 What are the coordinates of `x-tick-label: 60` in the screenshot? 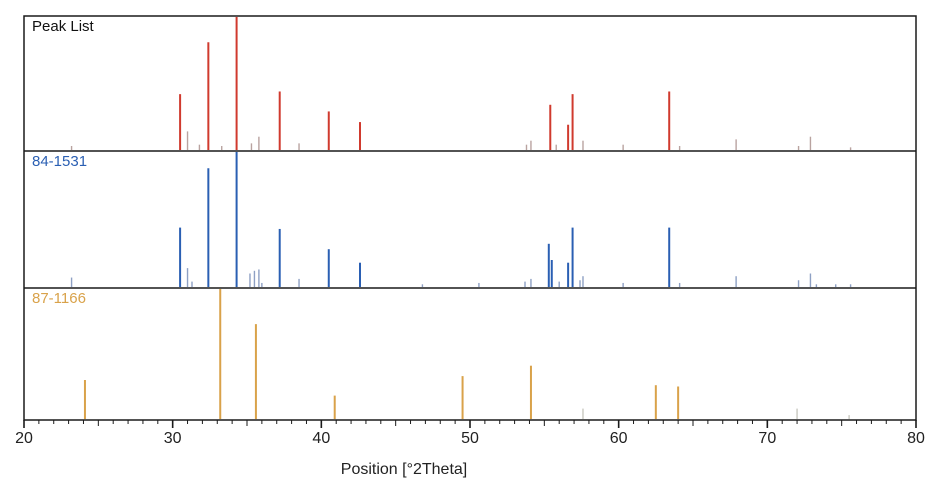 It's located at (619, 438).